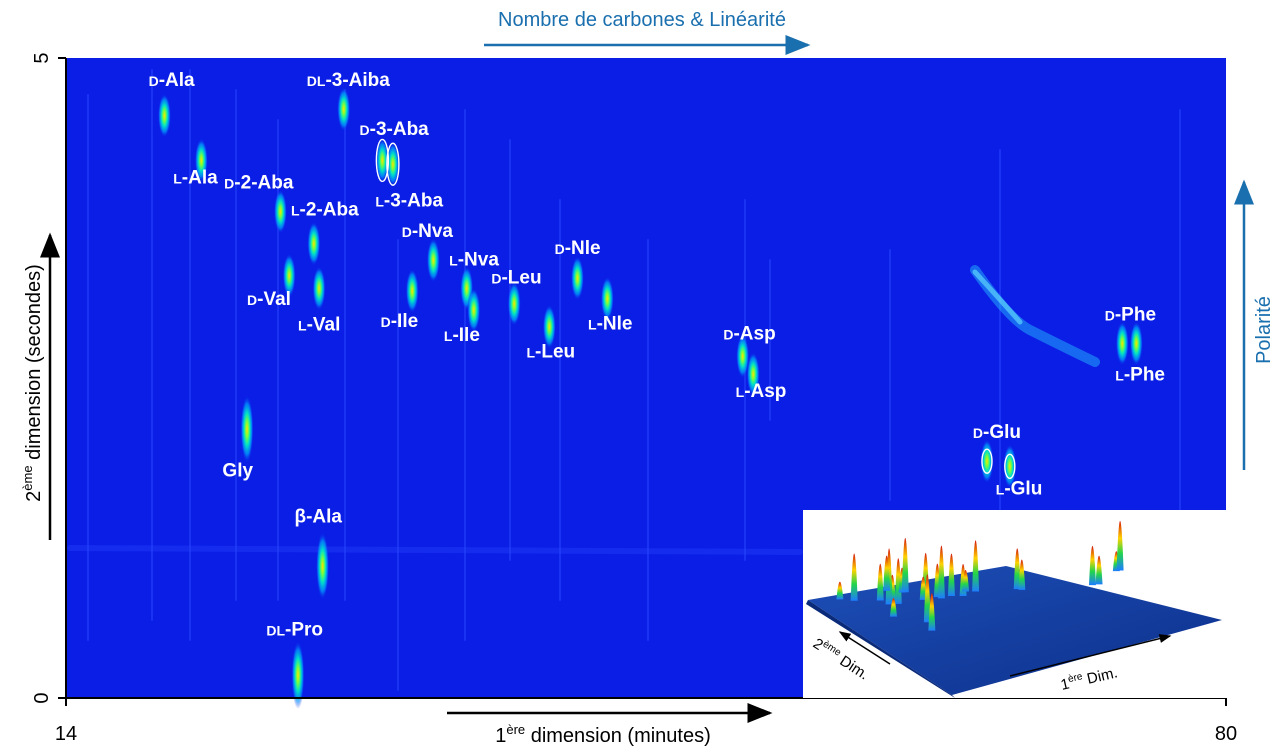  What do you see at coordinates (172, 80) in the screenshot?
I see `label-d-ala: D-Ala` at bounding box center [172, 80].